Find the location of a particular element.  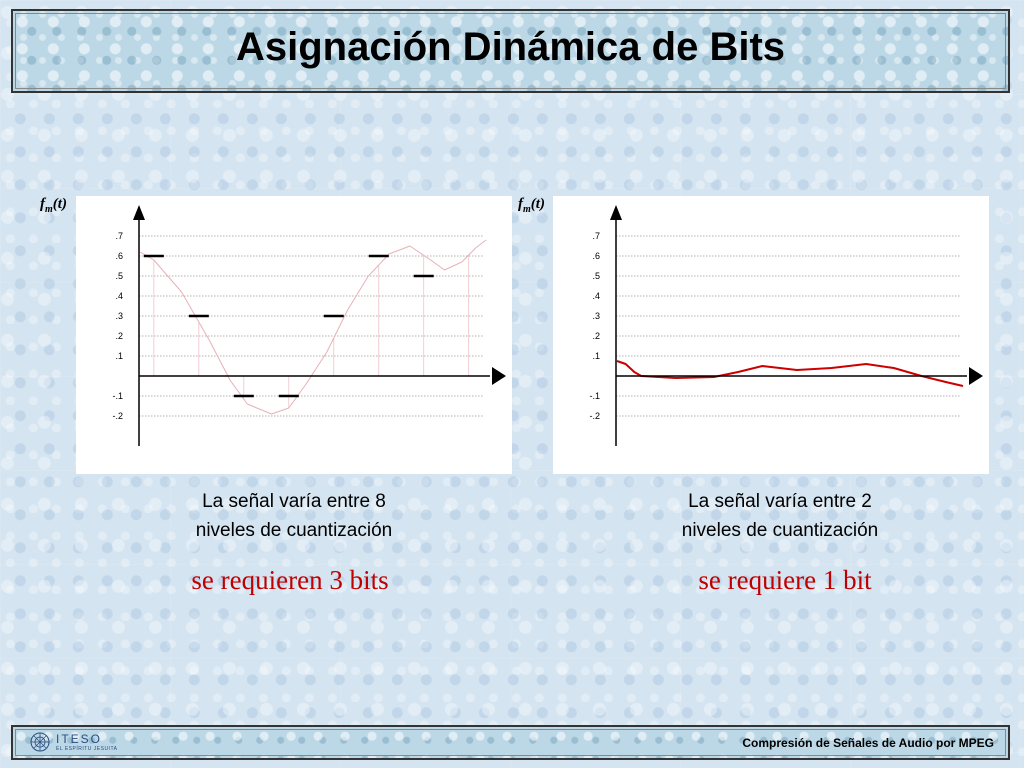

logo-subtitle: EL ESPÍRITU JESUITA is located at coordinates (87, 748).